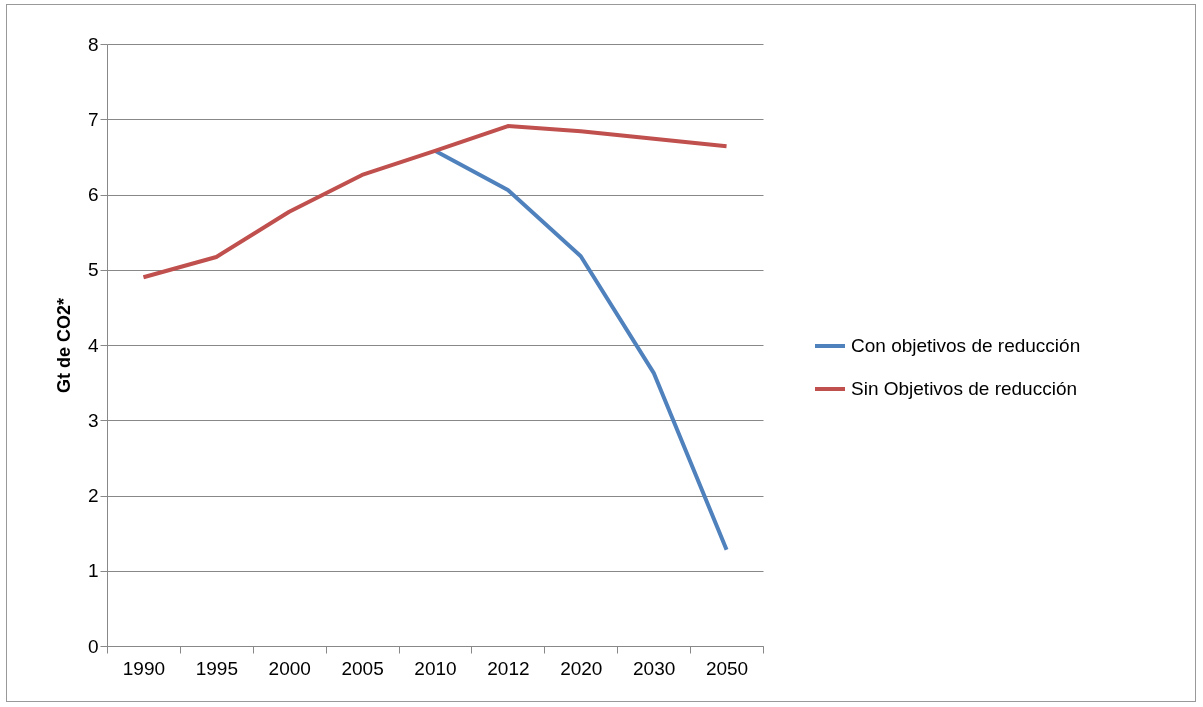 The height and width of the screenshot is (707, 1203). Describe the element at coordinates (727, 668) in the screenshot. I see `x-tick-label: 2050` at that location.